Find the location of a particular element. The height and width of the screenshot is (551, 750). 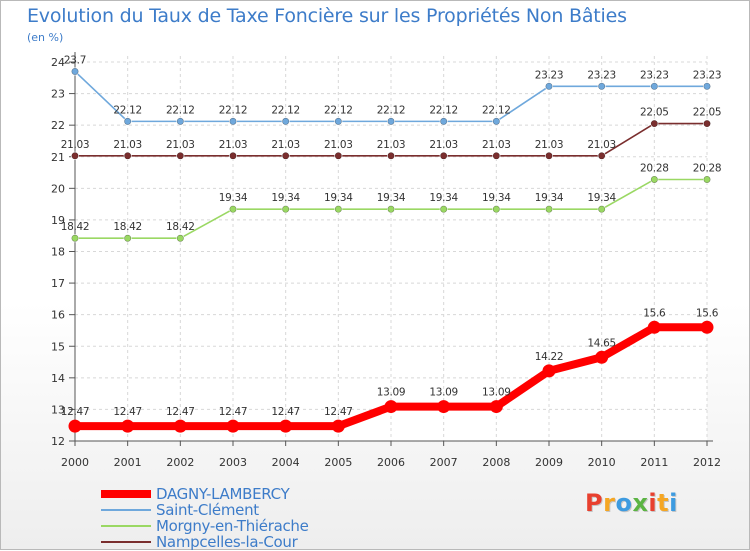

x-tick-label: 2001 is located at coordinates (128, 462).